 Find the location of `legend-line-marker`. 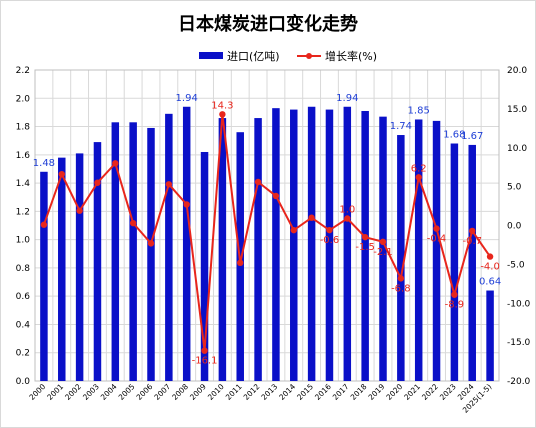

legend-line-marker is located at coordinates (309, 56).